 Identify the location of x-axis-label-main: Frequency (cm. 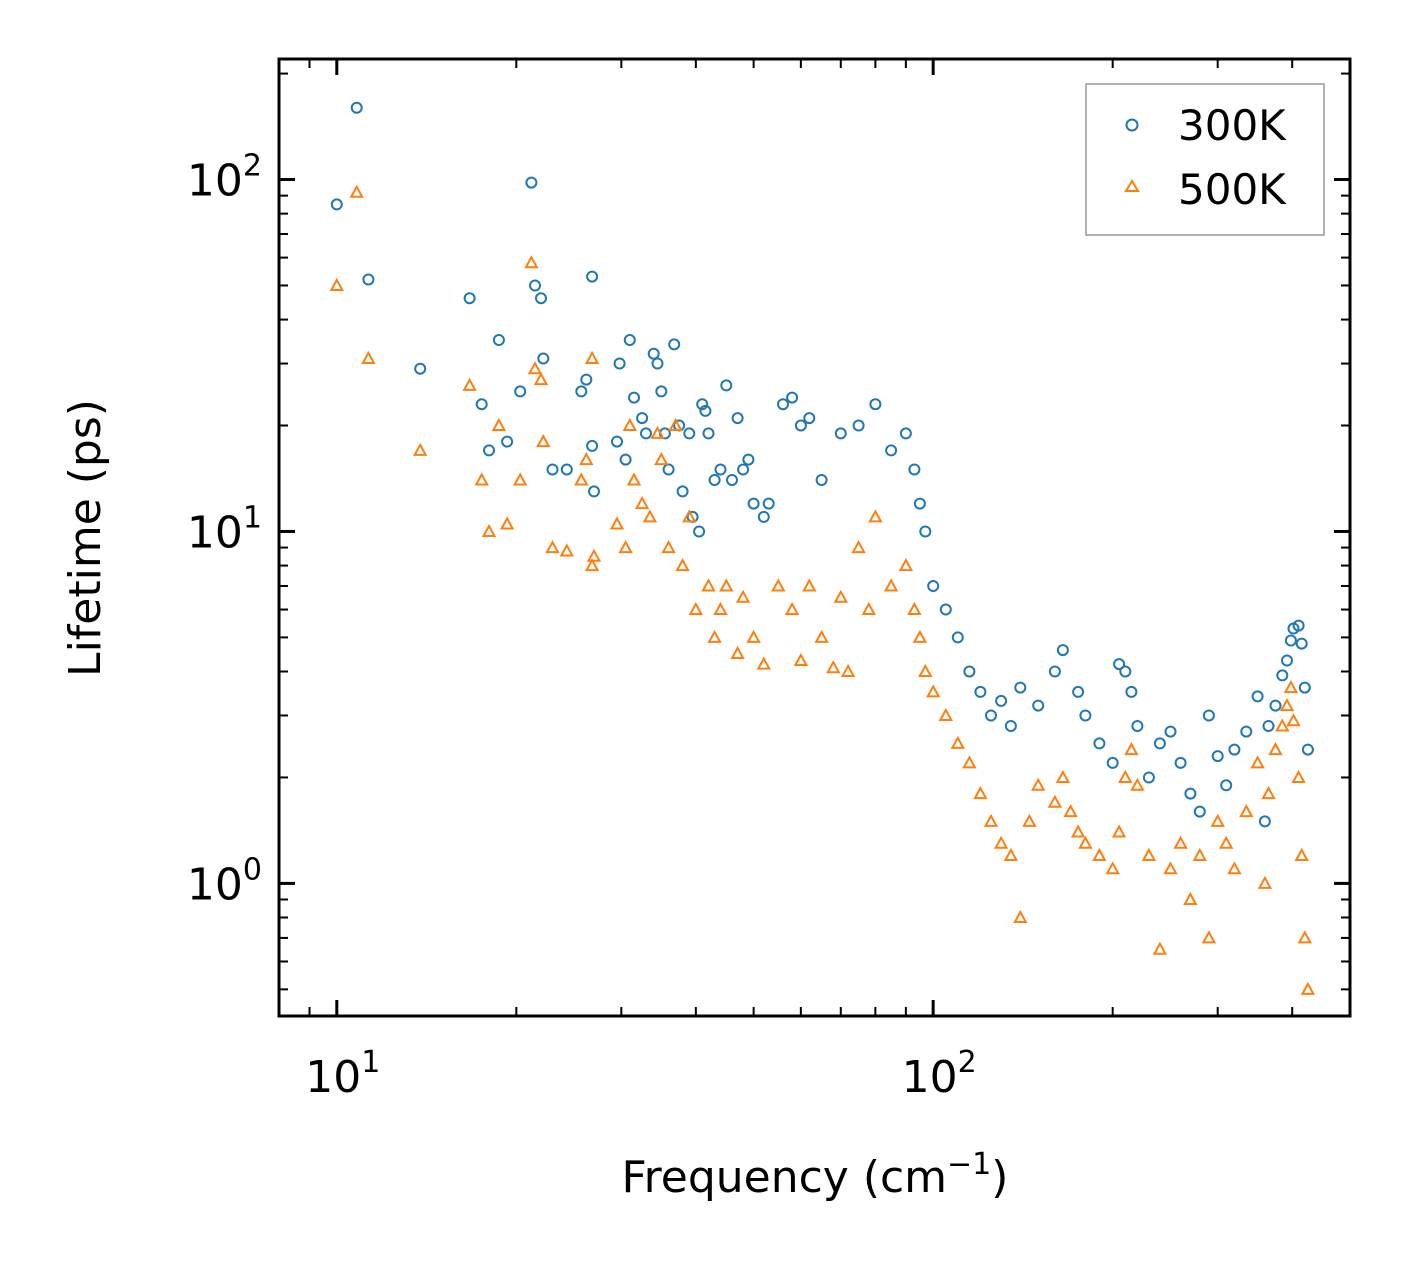
(785, 1177).